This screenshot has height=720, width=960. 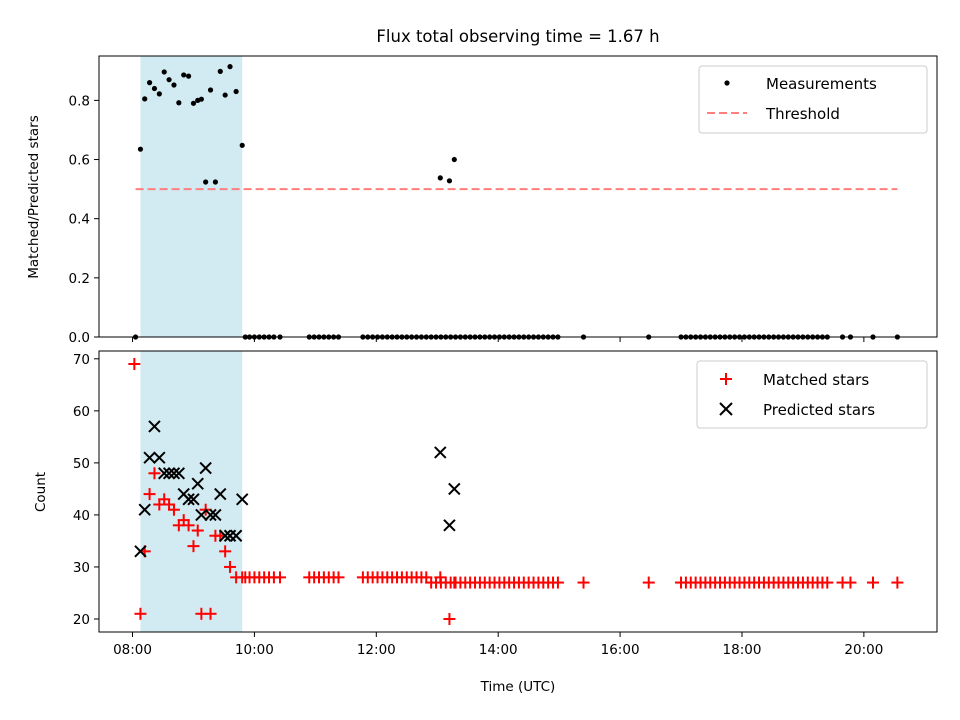 What do you see at coordinates (79, 338) in the screenshot?
I see `y-tick-label: 0.0` at bounding box center [79, 338].